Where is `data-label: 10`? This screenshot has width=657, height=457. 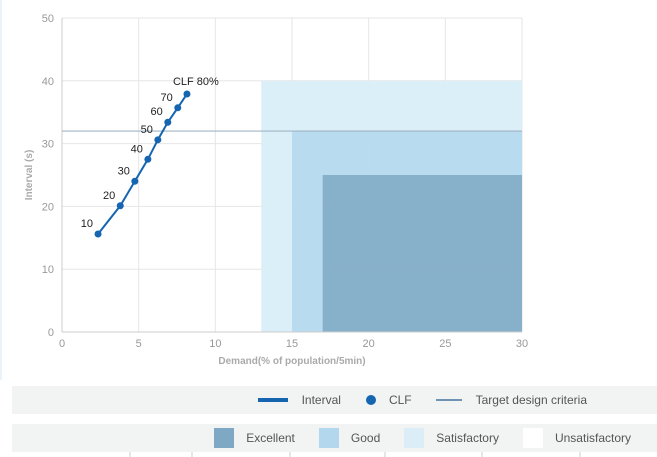 data-label: 10 is located at coordinates (87, 224).